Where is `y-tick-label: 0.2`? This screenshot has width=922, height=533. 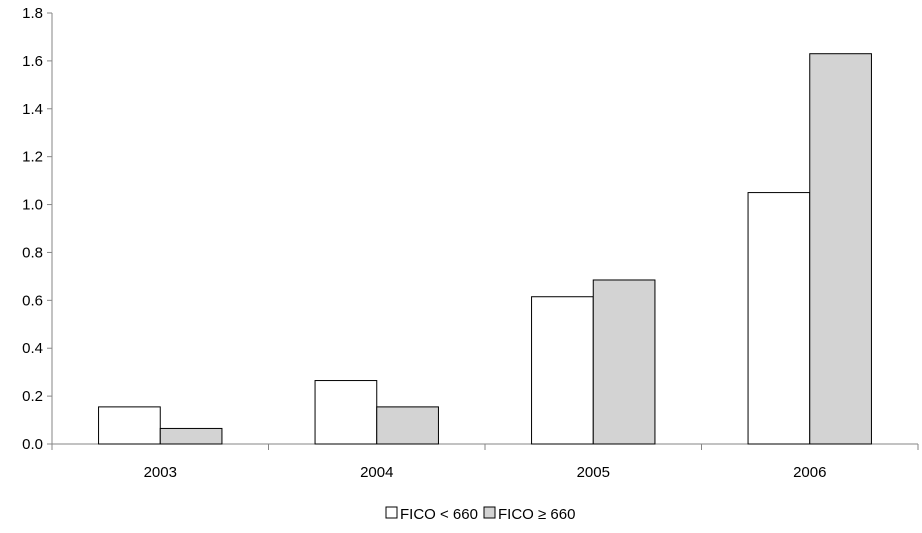 y-tick-label: 0.2 is located at coordinates (32, 396).